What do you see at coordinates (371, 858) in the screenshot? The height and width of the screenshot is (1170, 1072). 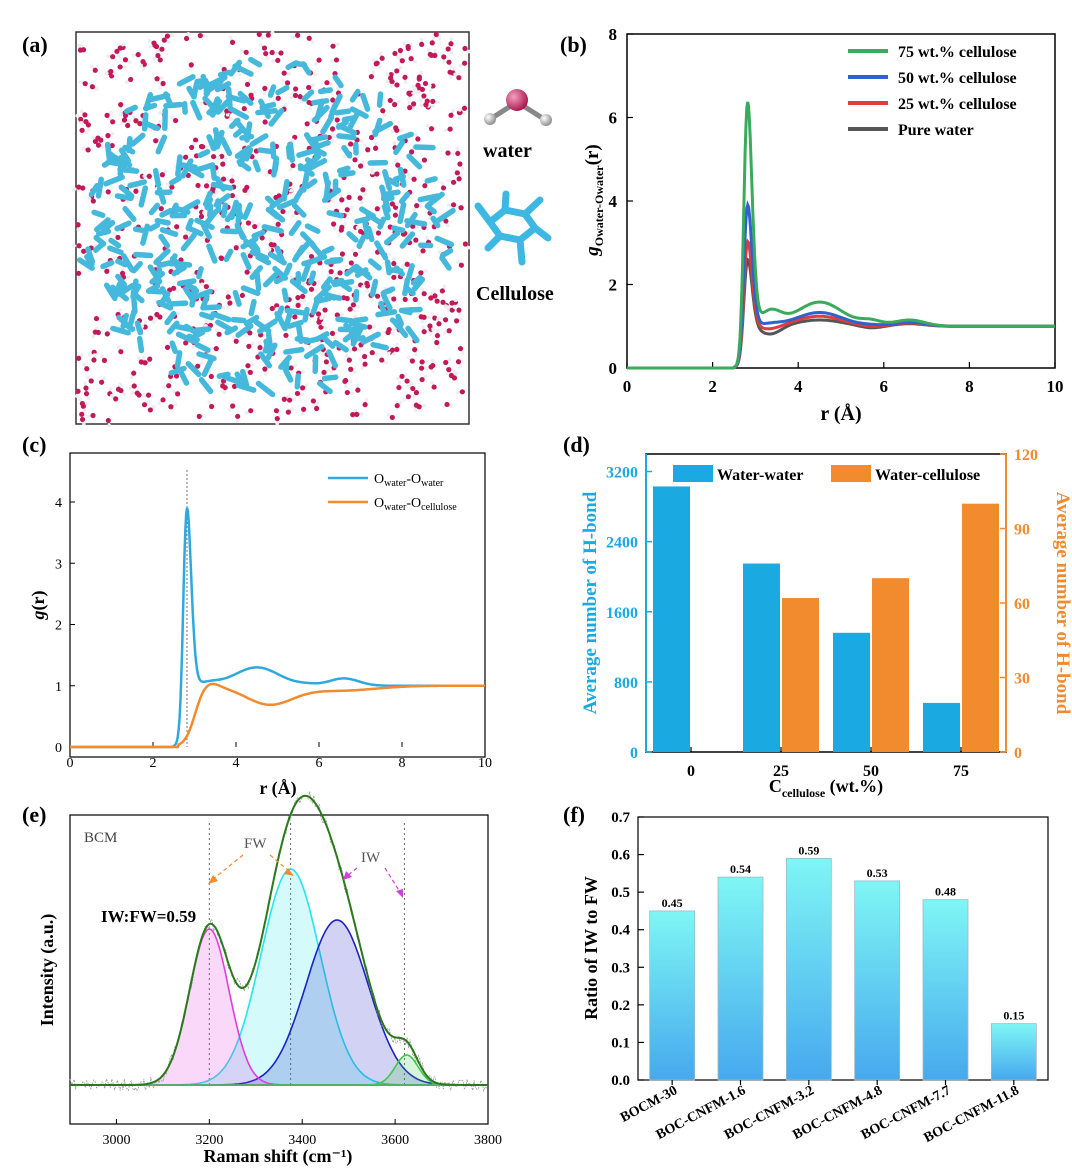 I see `iw-label: IW` at bounding box center [371, 858].